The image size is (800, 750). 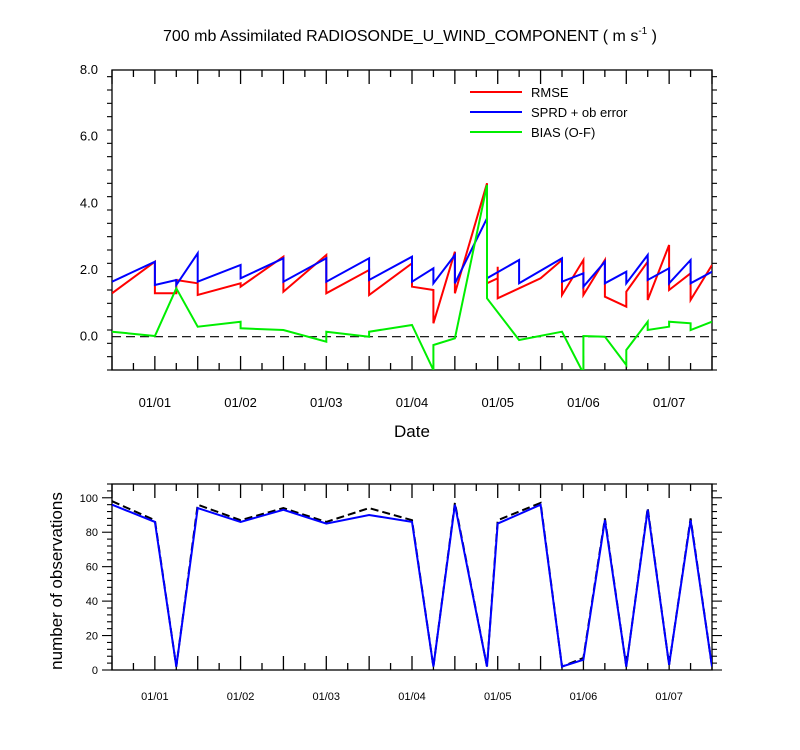 I want to click on x-axis-label: Date, so click(x=412, y=431).